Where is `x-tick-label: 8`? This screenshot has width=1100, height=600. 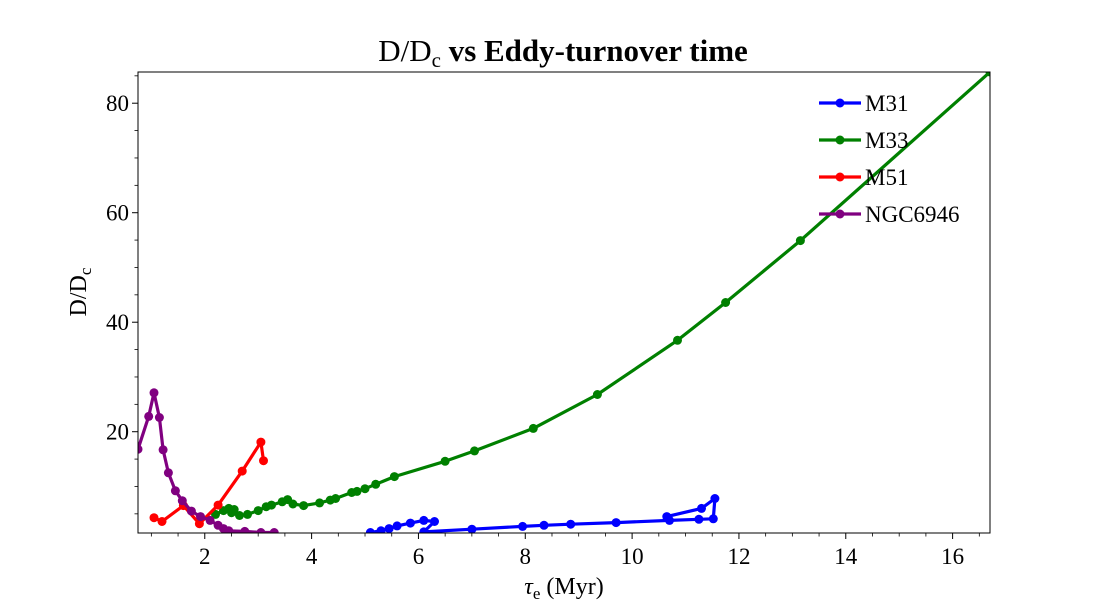
x-tick-label: 8 is located at coordinates (526, 556).